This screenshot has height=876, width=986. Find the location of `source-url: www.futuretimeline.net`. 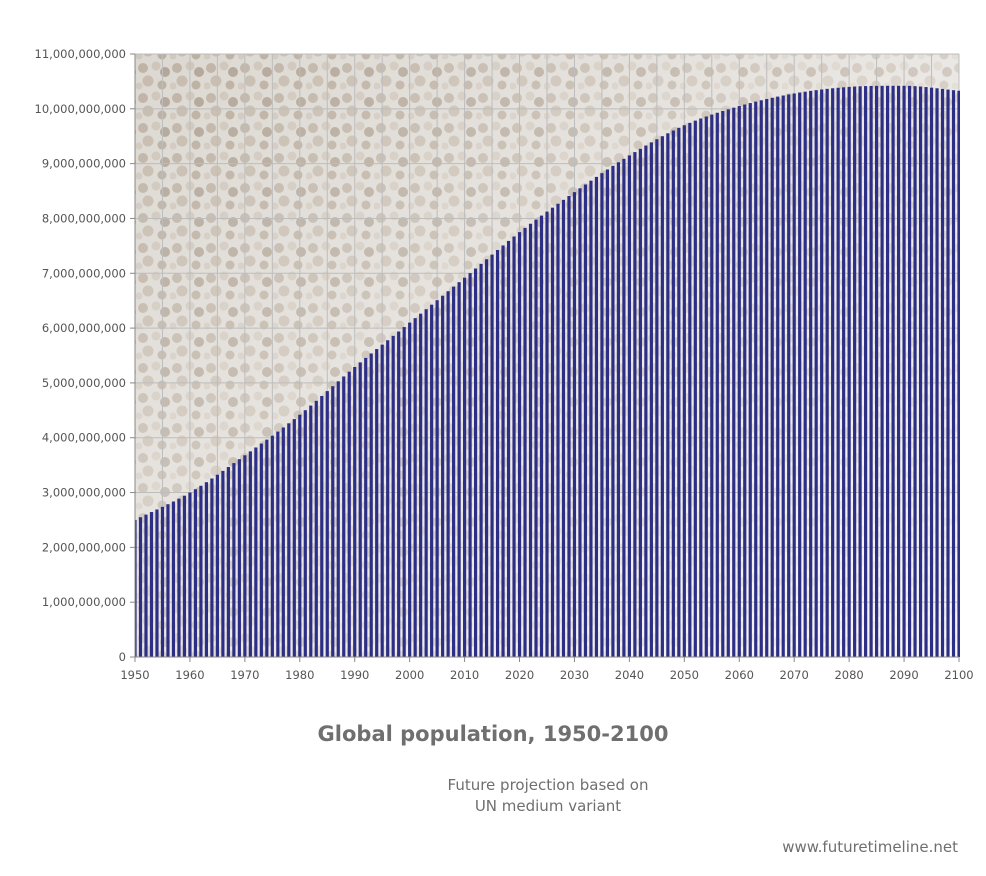

source-url: www.futuretimeline.net is located at coordinates (870, 847).